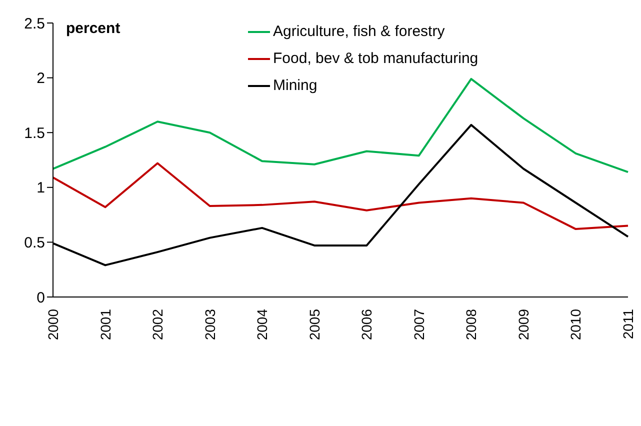 This screenshot has height=426, width=641. Describe the element at coordinates (523, 324) in the screenshot. I see `x-tick-label: 2009` at that location.